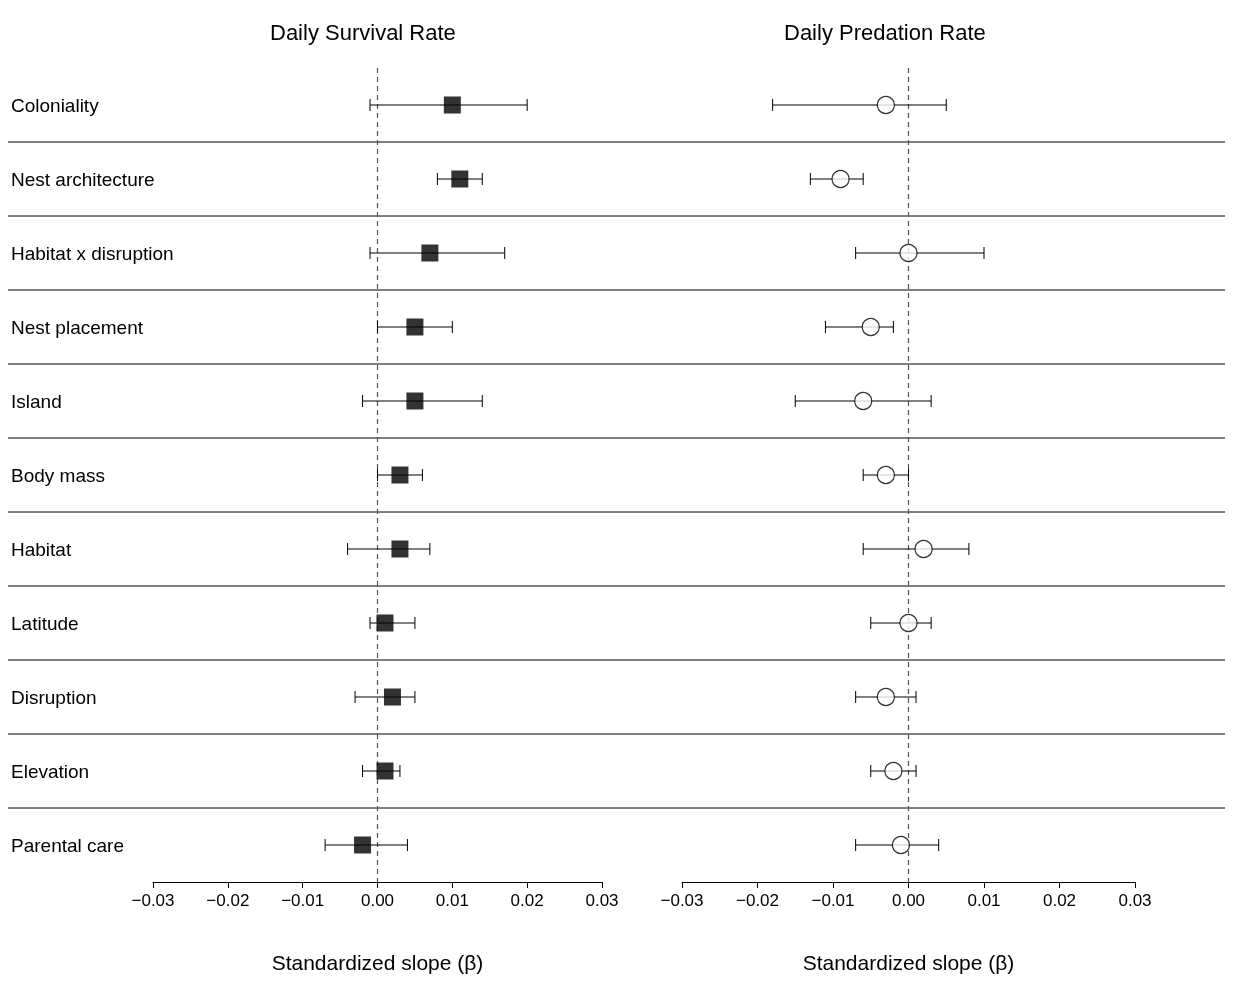 The image size is (1233, 982). I want to click on chart-title: Daily Predation Rate, so click(885, 32).